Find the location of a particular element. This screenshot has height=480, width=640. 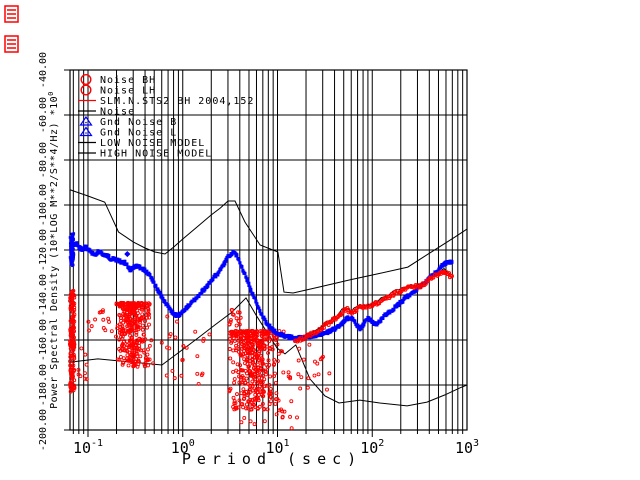

red-cluster-b is located at coordinates (134, 334).